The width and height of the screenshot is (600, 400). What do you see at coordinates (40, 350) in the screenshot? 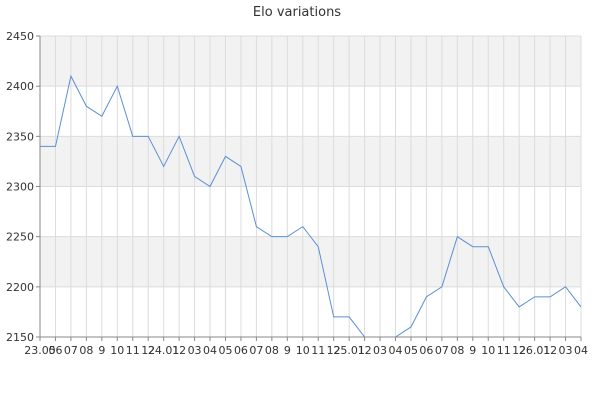
I see `x-tick-label: 23.05` at bounding box center [40, 350].